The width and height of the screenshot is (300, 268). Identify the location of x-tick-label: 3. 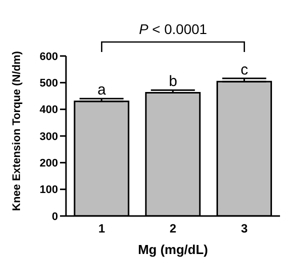
(244, 229).